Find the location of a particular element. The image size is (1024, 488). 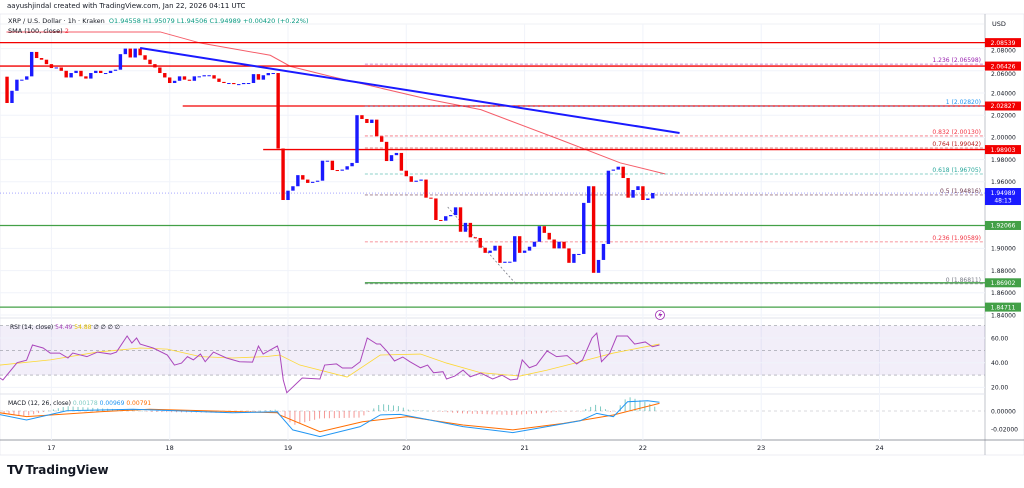

sma-label: SMA (100, close) is located at coordinates (35, 31).